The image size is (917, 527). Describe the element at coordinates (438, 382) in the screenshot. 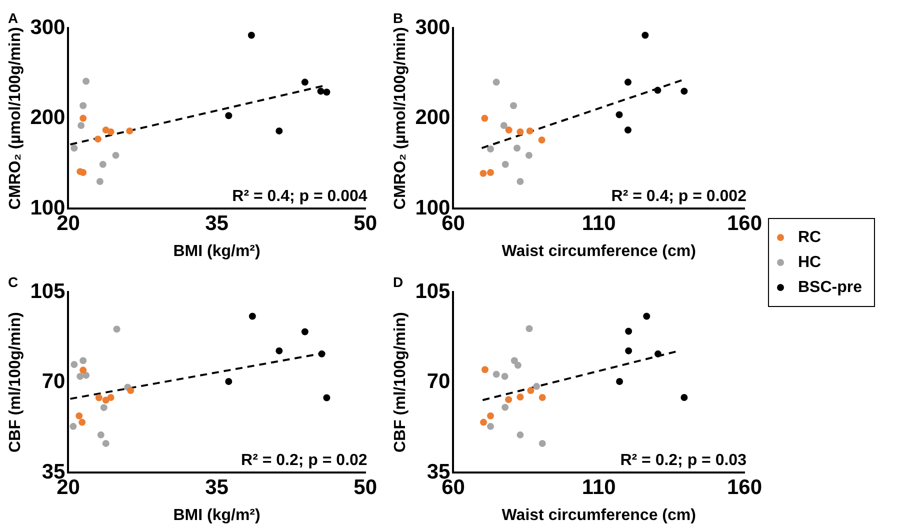

I see `y-tick-label: 70` at that location.